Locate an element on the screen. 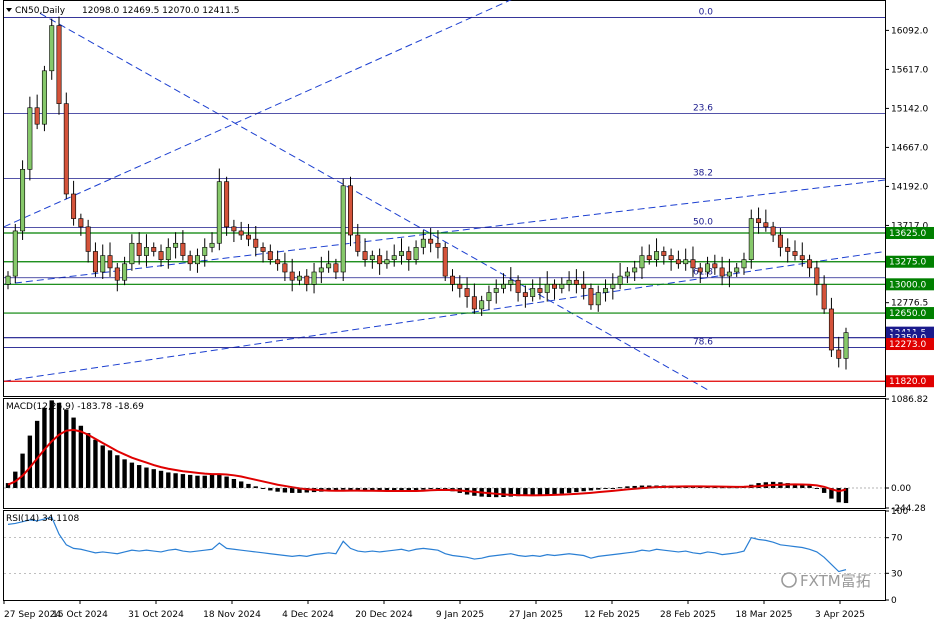 The image size is (936, 624). rsi-tick-label: 30 is located at coordinates (897, 574).